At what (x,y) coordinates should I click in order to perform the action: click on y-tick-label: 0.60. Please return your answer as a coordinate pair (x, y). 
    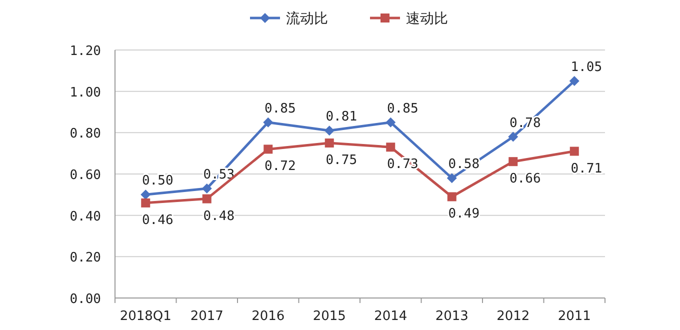
    Looking at the image, I should click on (85, 175).